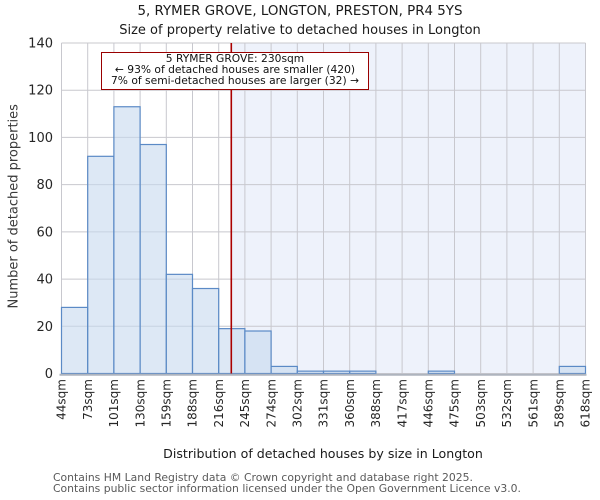  Describe the element at coordinates (560, 403) in the screenshot. I see `x-tick-label: 589sqm` at that location.